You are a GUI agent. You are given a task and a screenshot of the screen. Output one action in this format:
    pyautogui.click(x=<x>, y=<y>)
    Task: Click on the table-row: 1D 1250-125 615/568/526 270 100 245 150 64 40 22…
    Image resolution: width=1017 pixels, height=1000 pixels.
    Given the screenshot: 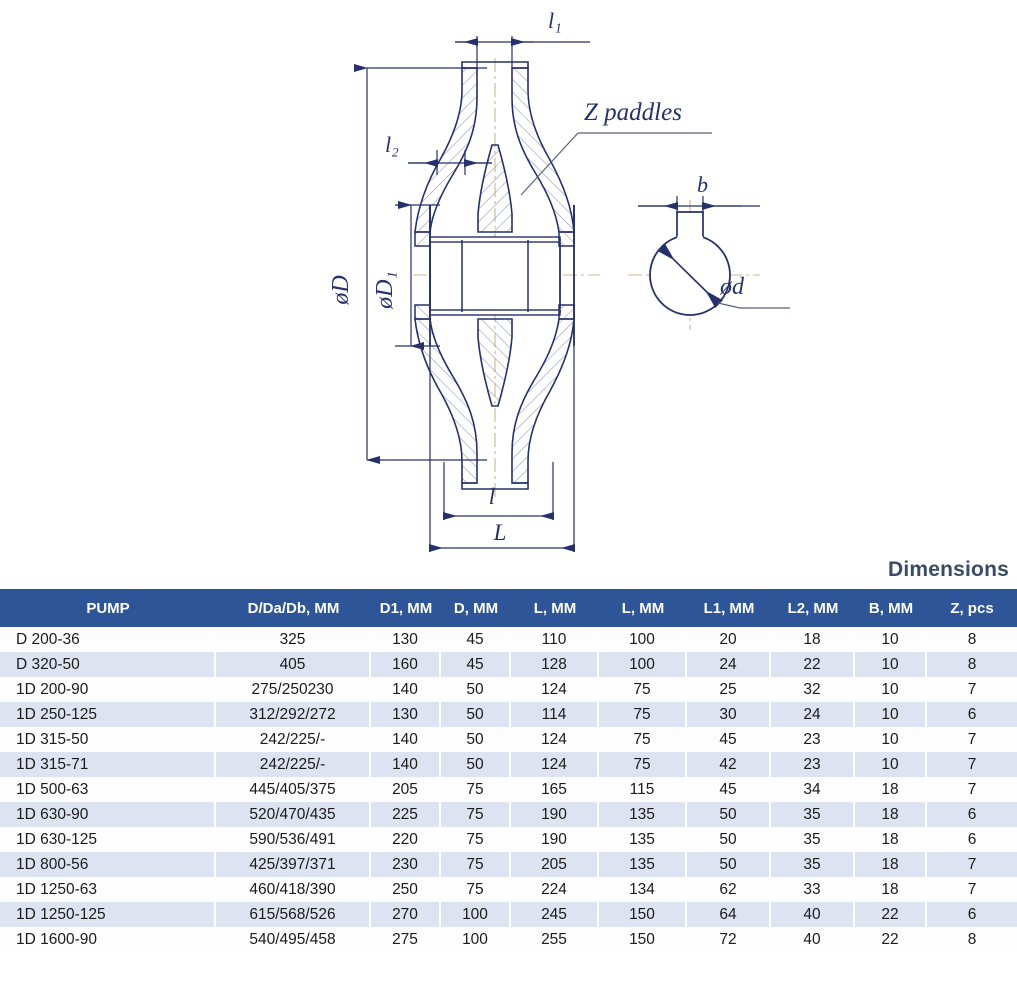 What is the action you would take?
    pyautogui.click(x=508, y=914)
    